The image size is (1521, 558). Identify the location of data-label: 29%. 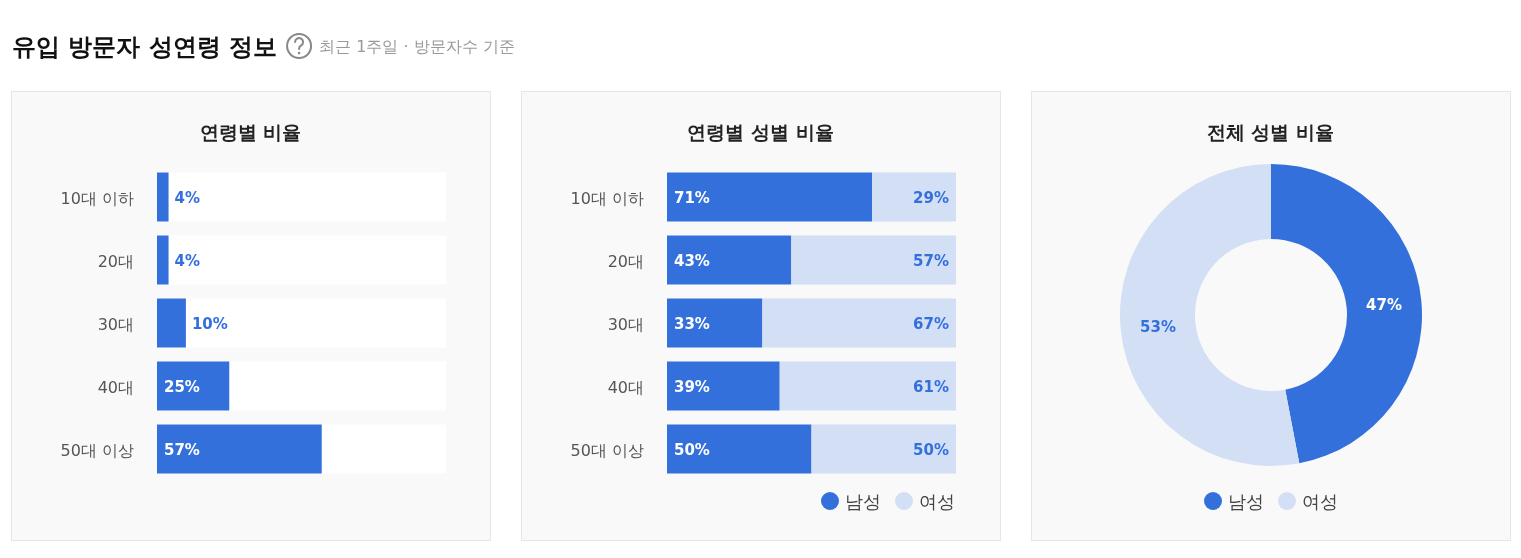
(931, 198).